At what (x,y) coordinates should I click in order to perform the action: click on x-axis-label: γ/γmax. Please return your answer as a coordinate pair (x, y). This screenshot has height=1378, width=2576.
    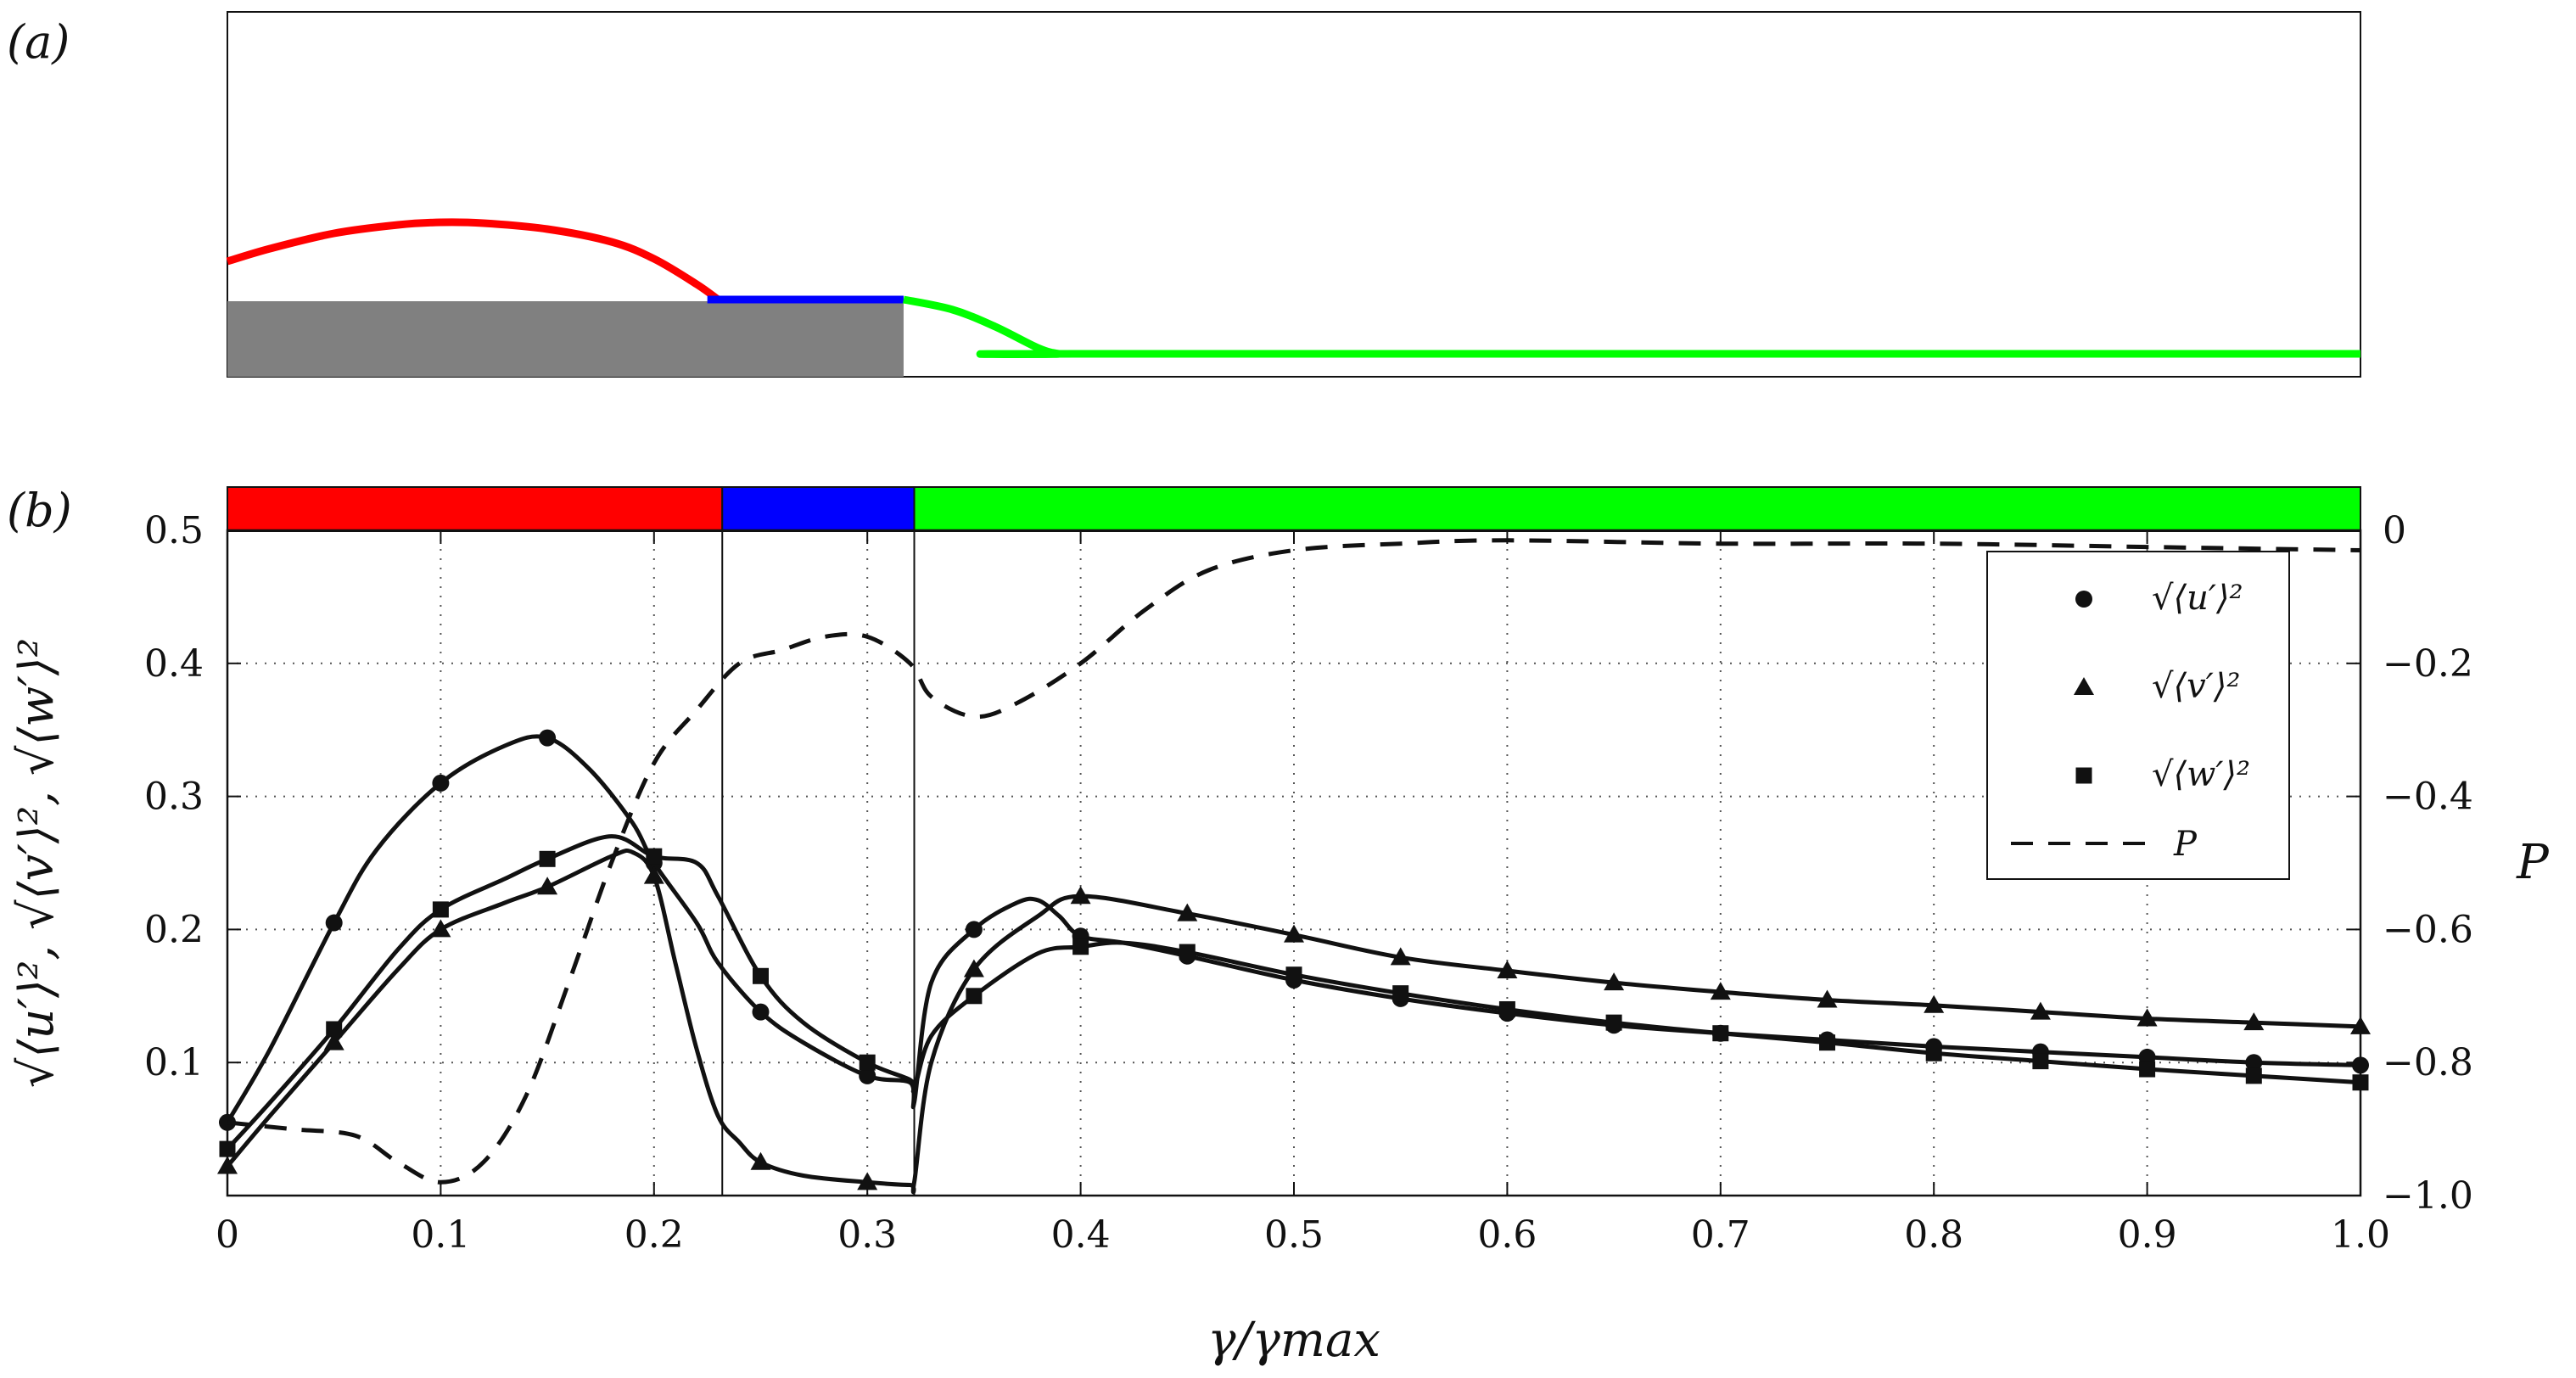
    Looking at the image, I should click on (1293, 1340).